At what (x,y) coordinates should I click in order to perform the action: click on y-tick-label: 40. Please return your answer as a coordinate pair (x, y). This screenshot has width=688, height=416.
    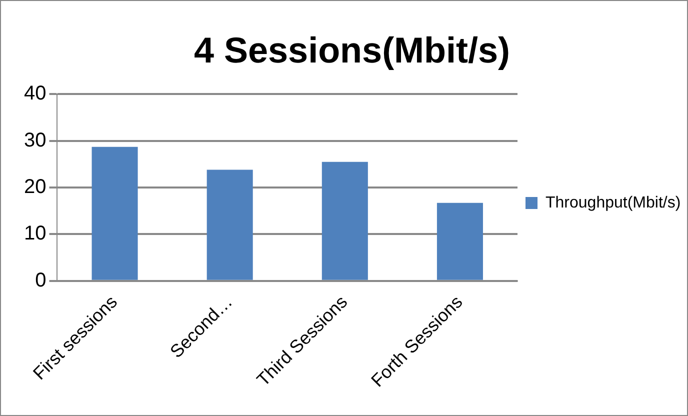
    Looking at the image, I should click on (35, 93).